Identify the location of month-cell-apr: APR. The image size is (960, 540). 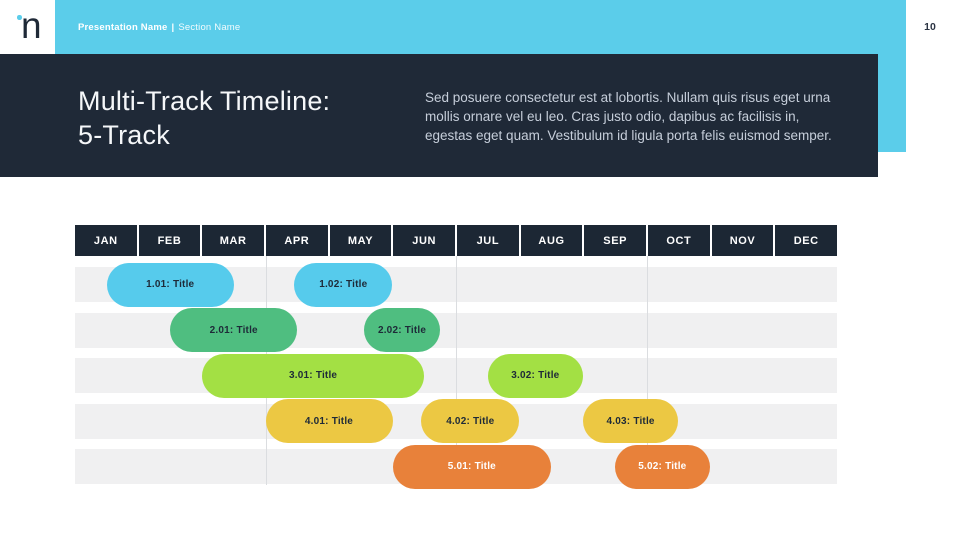
(297, 240).